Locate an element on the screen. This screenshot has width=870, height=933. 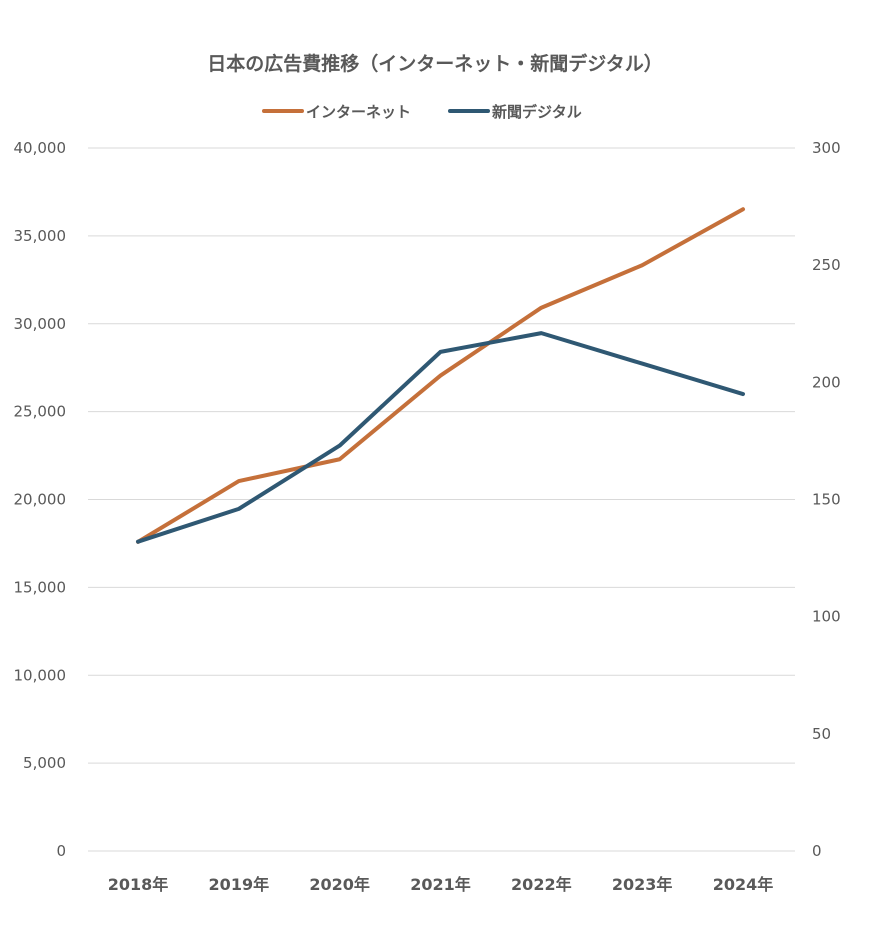
x-tick-label: 2018年 is located at coordinates (138, 884).